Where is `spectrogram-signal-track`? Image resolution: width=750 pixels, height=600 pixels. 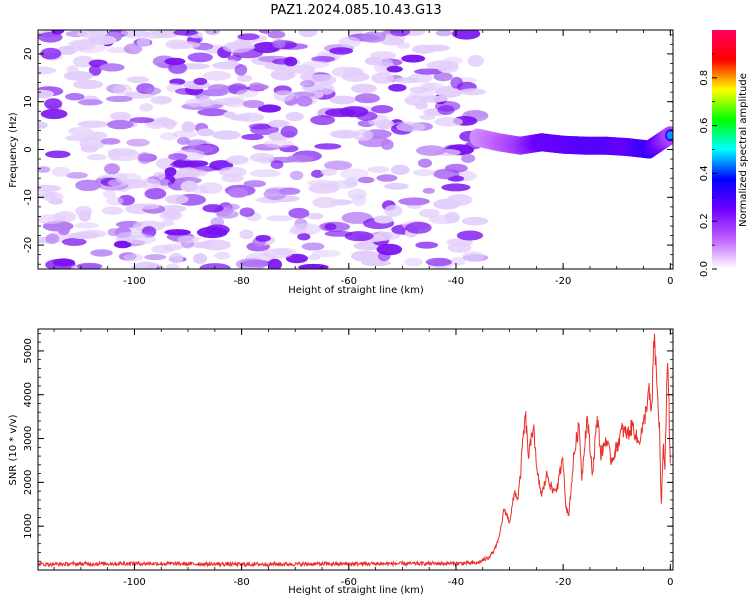 spectrogram-signal-track is located at coordinates (571, 142).